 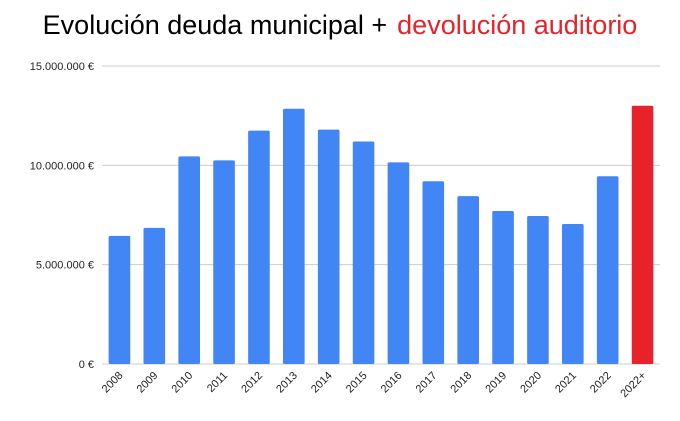 I want to click on x-tick-label: 2019, so click(x=496, y=383).